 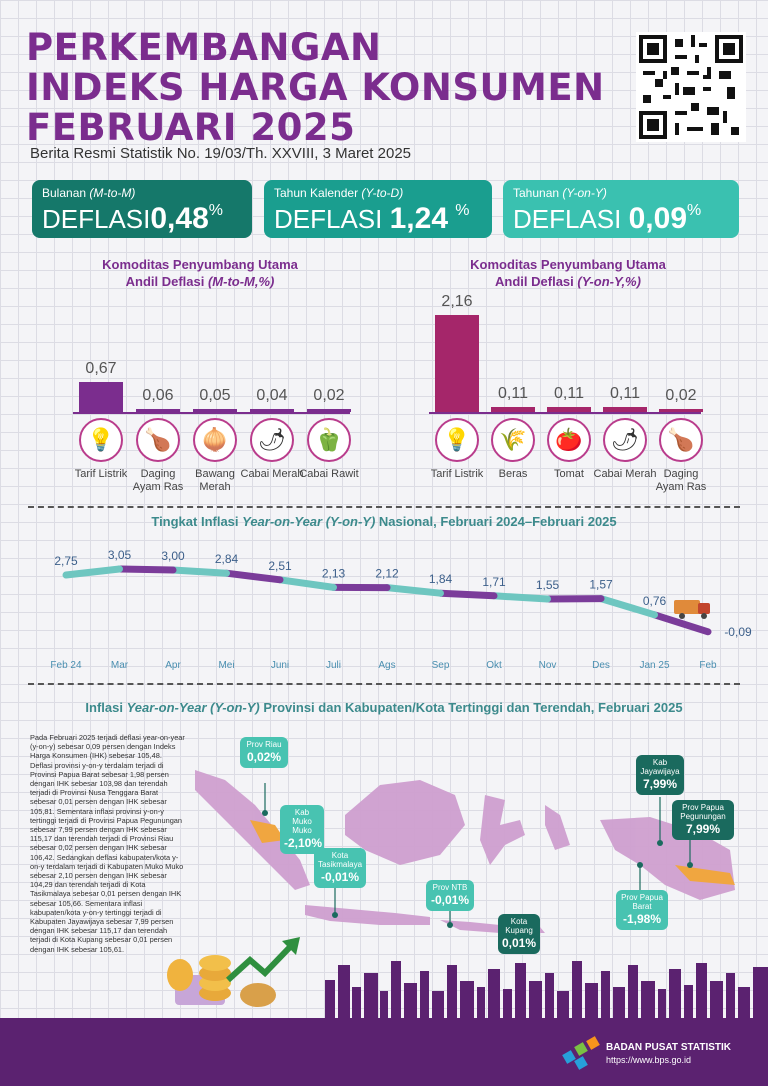 What do you see at coordinates (691, 87) in the screenshot?
I see `qr-code` at bounding box center [691, 87].